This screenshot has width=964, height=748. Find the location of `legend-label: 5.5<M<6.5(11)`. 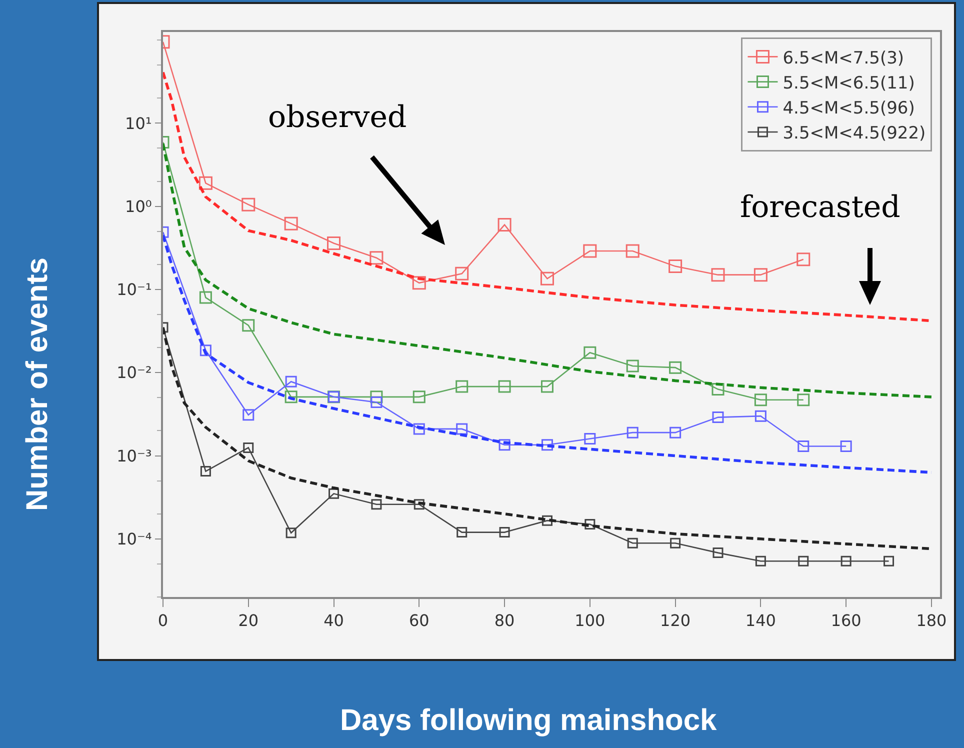

legend-label: 5.5<M<6.5(11) is located at coordinates (848, 83).